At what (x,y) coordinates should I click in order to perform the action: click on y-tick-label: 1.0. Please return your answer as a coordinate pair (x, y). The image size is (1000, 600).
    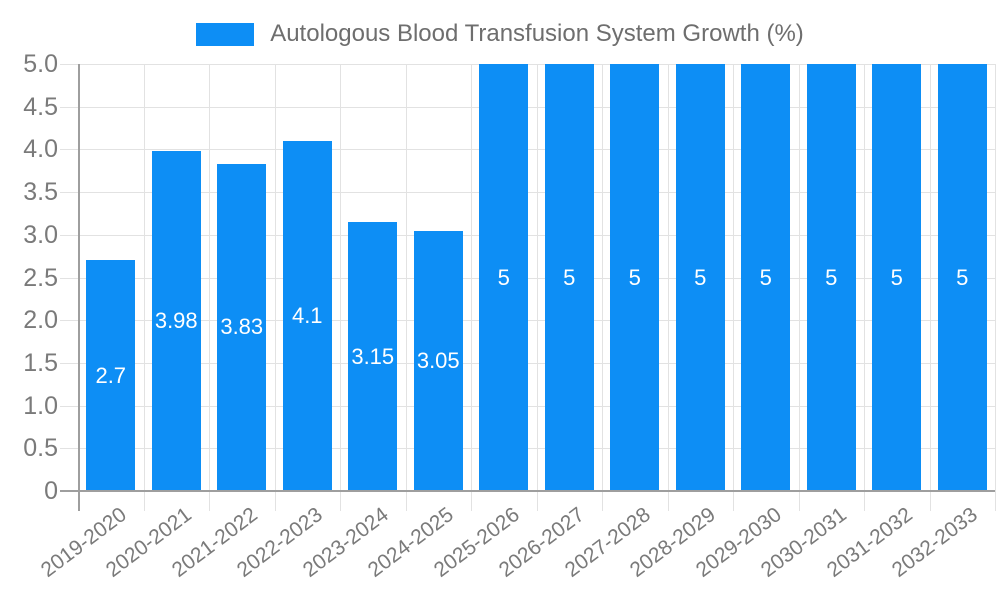
    Looking at the image, I should click on (40, 405).